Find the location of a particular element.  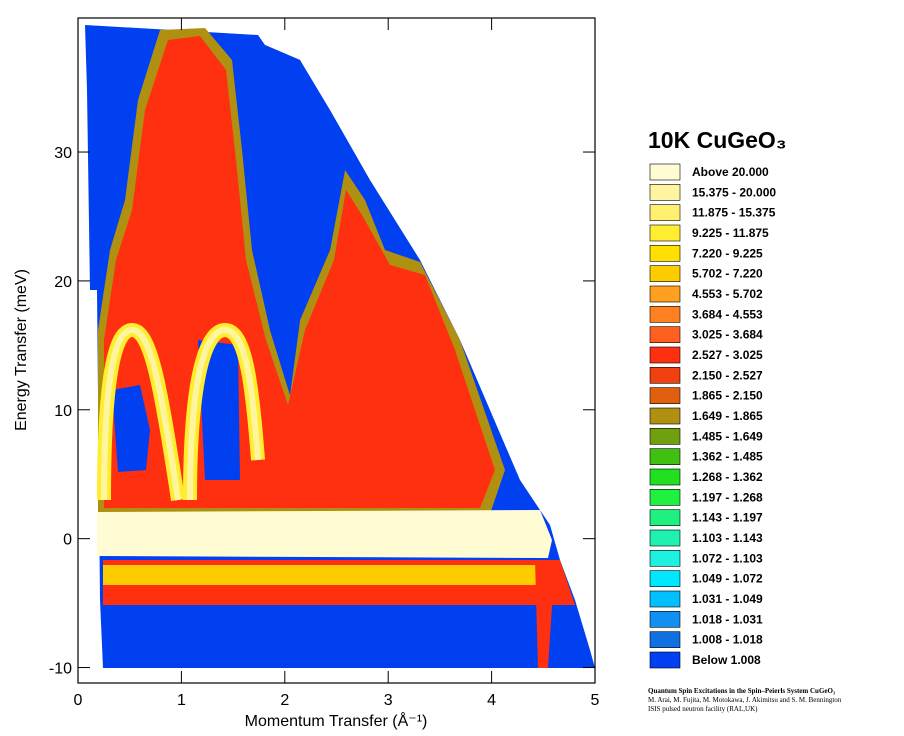

citation: ISIS pulsed neutron facility (RAL,UK) is located at coordinates (703, 709).